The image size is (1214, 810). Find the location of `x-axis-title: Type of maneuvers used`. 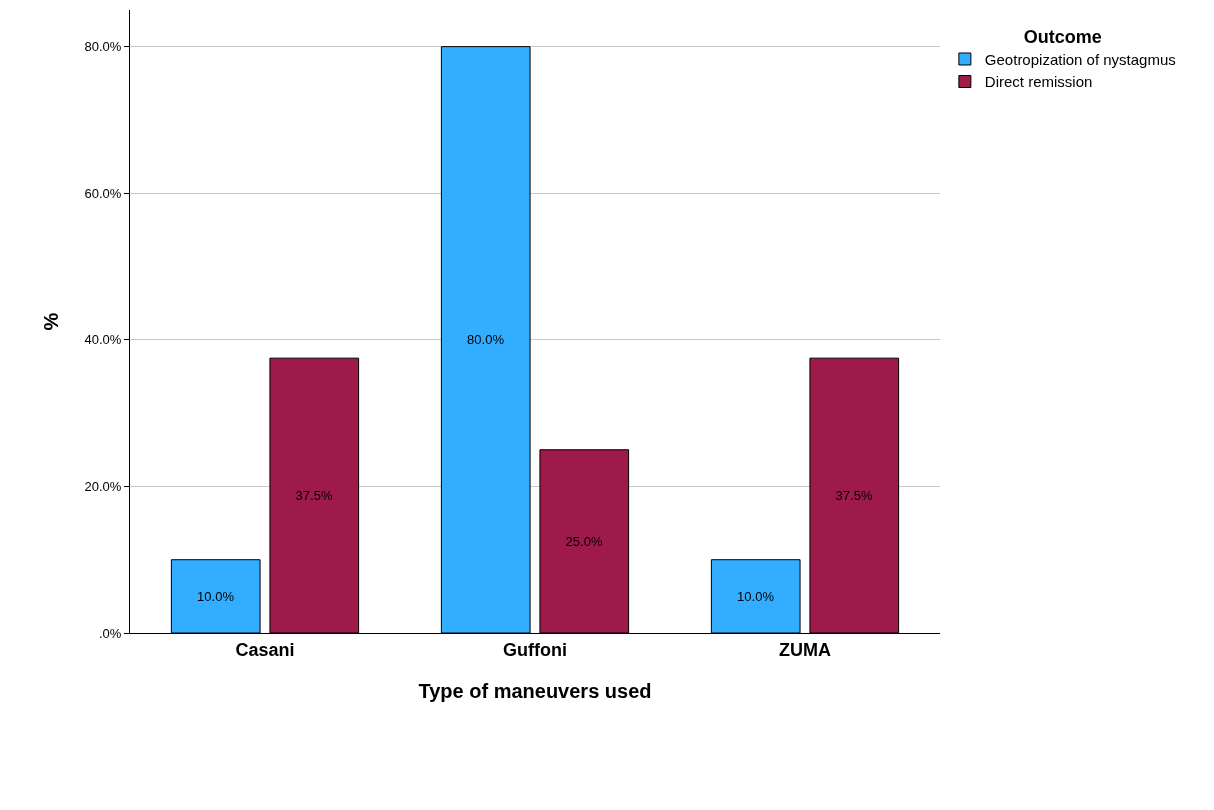

x-axis-title: Type of maneuvers used is located at coordinates (535, 691).